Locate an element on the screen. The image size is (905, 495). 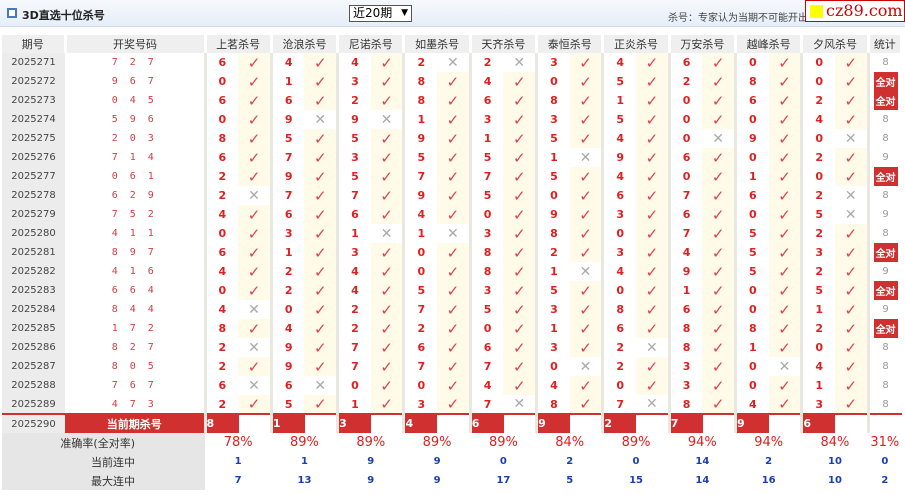
period-select: 近20期 ▼ is located at coordinates (380, 13).